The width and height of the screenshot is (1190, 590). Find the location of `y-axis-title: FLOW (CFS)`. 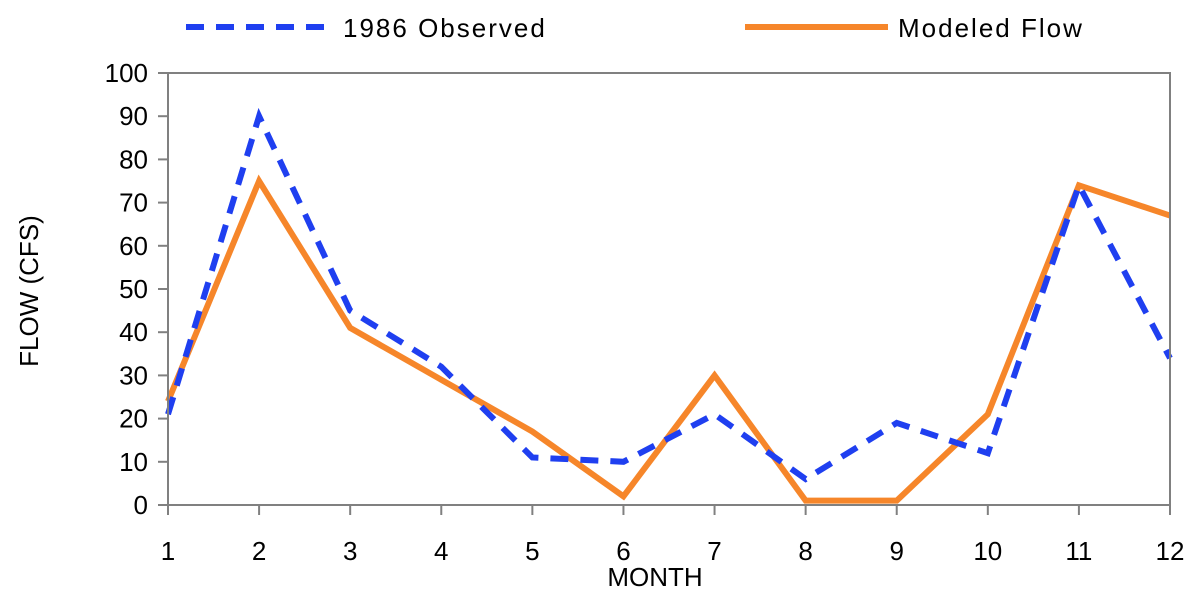

y-axis-title: FLOW (CFS) is located at coordinates (29, 291).